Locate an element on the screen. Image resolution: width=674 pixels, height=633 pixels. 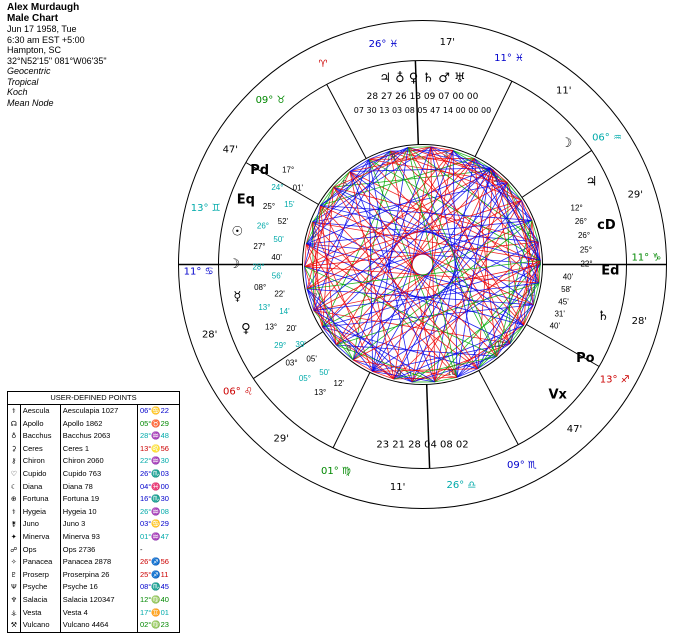
point-full-name: Juno 3 is located at coordinates (98, 524).